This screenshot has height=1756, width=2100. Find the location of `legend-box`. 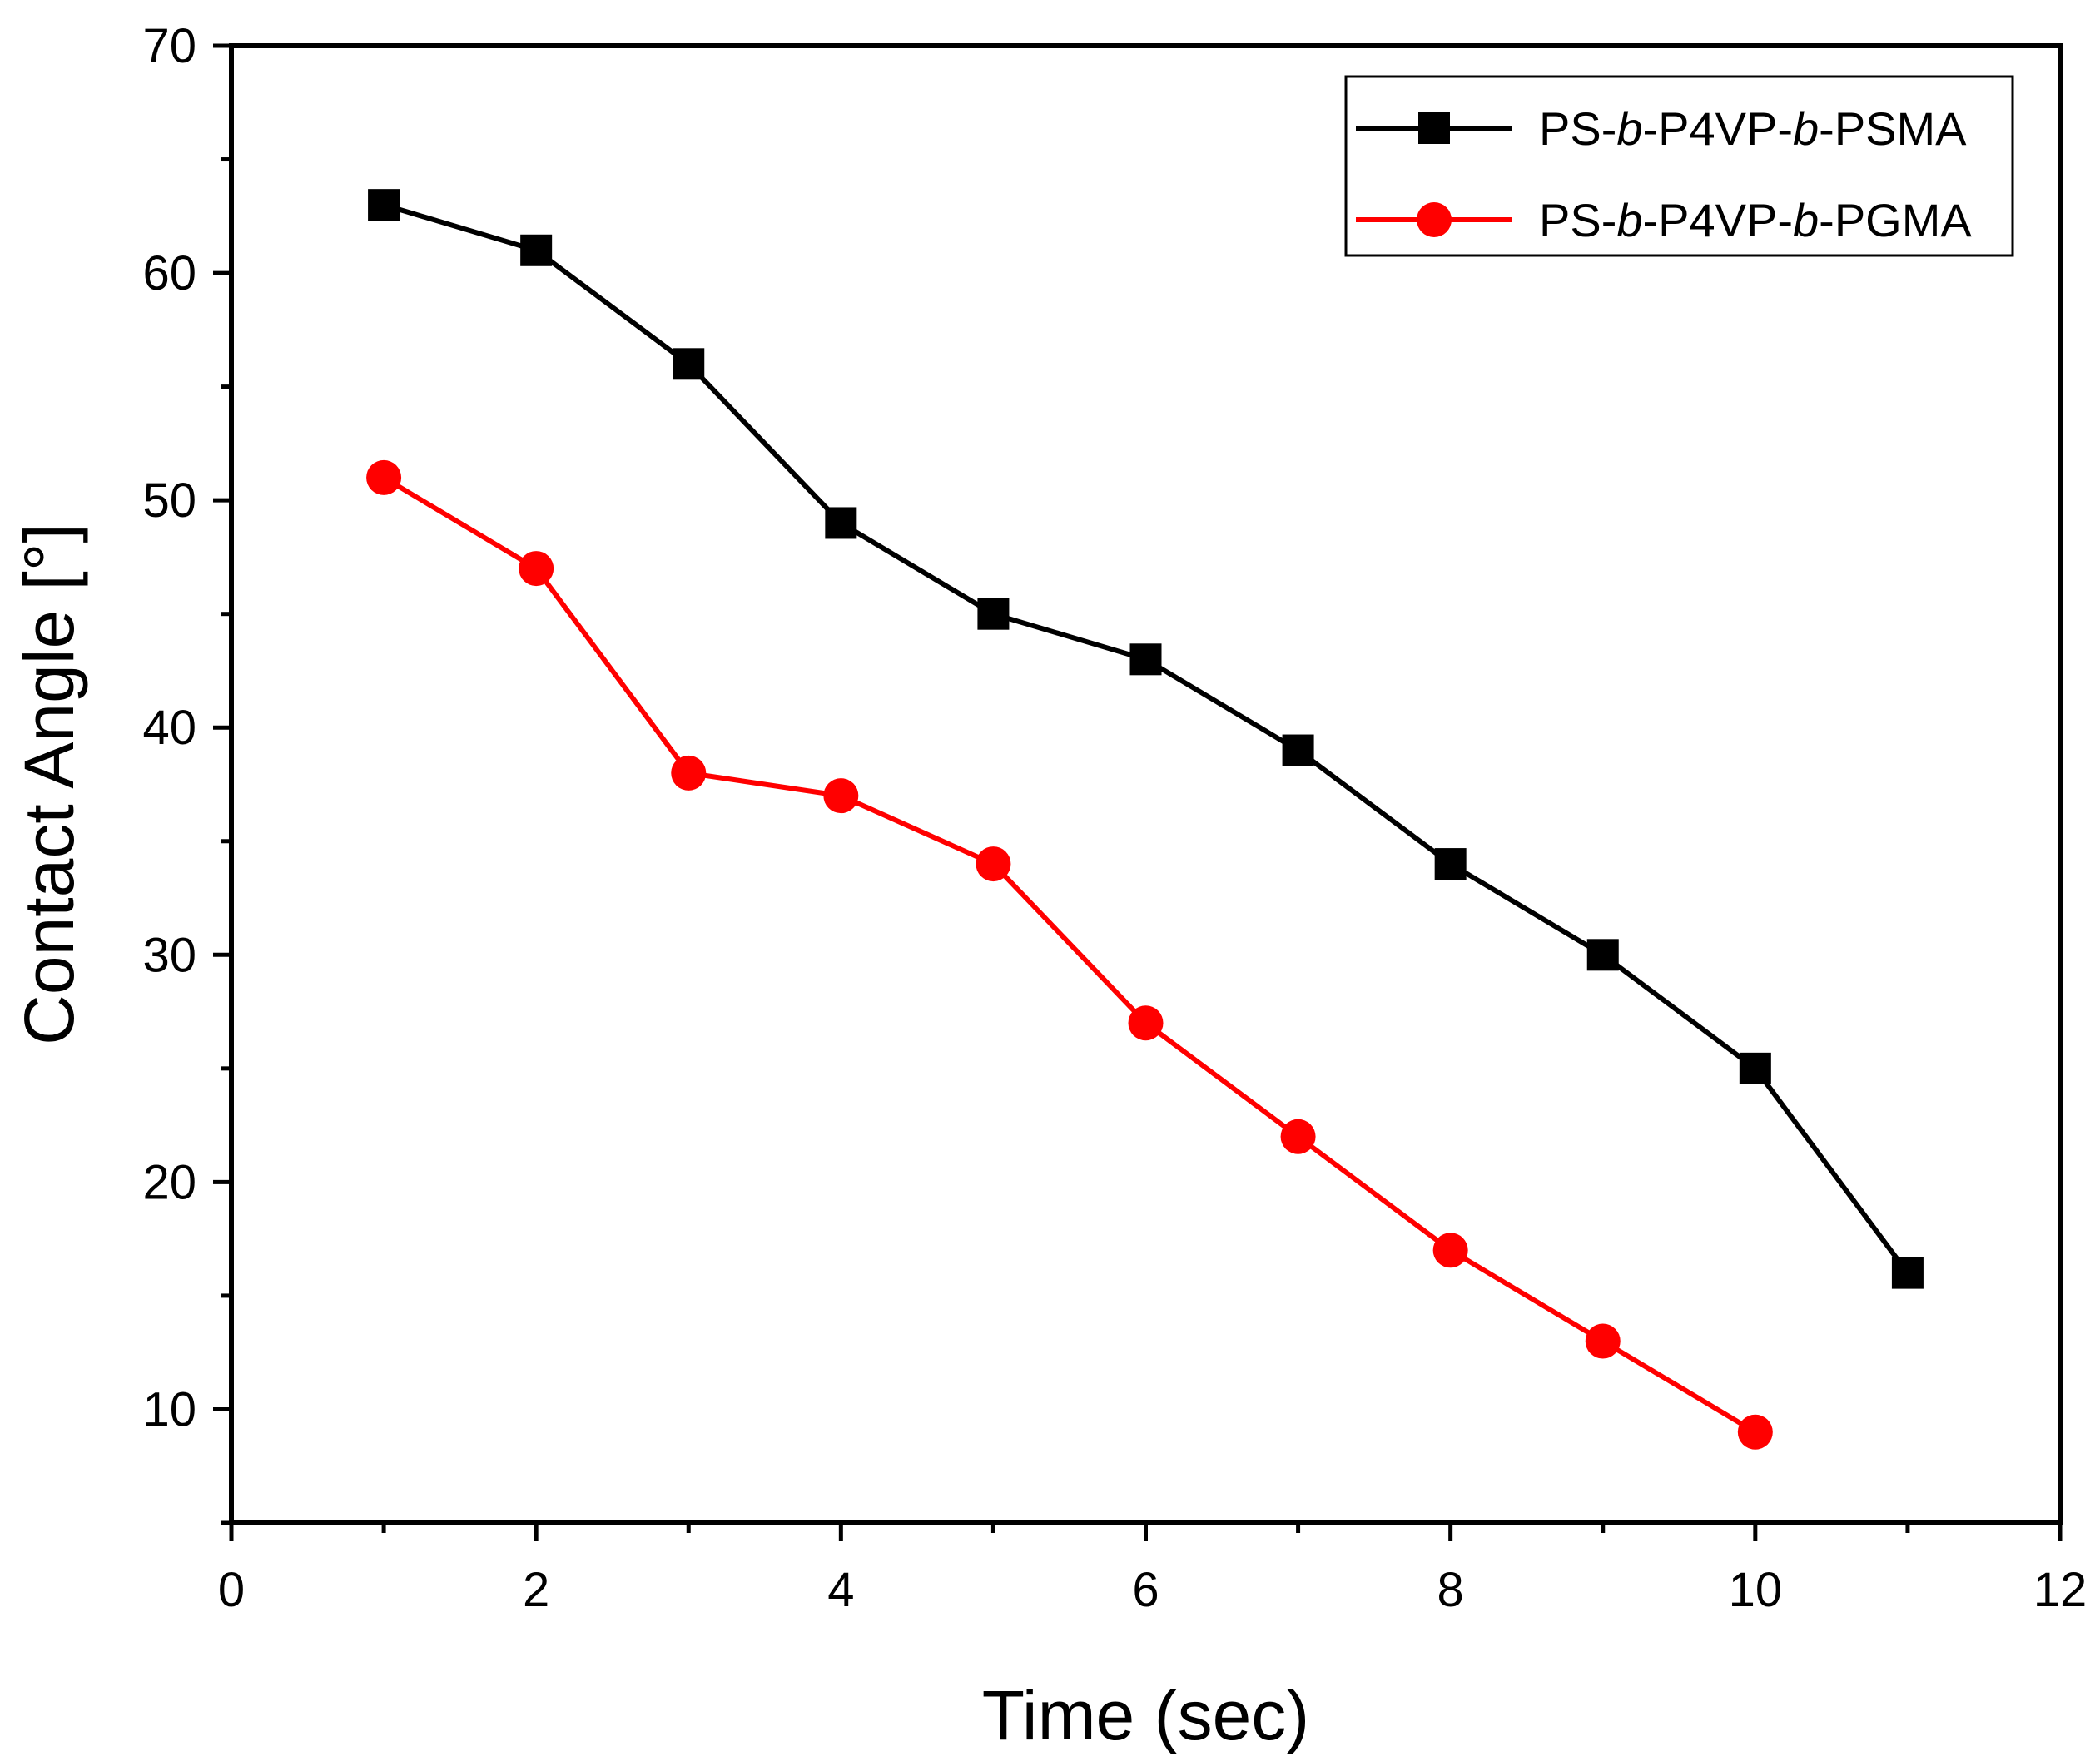

legend-box is located at coordinates (1679, 166).